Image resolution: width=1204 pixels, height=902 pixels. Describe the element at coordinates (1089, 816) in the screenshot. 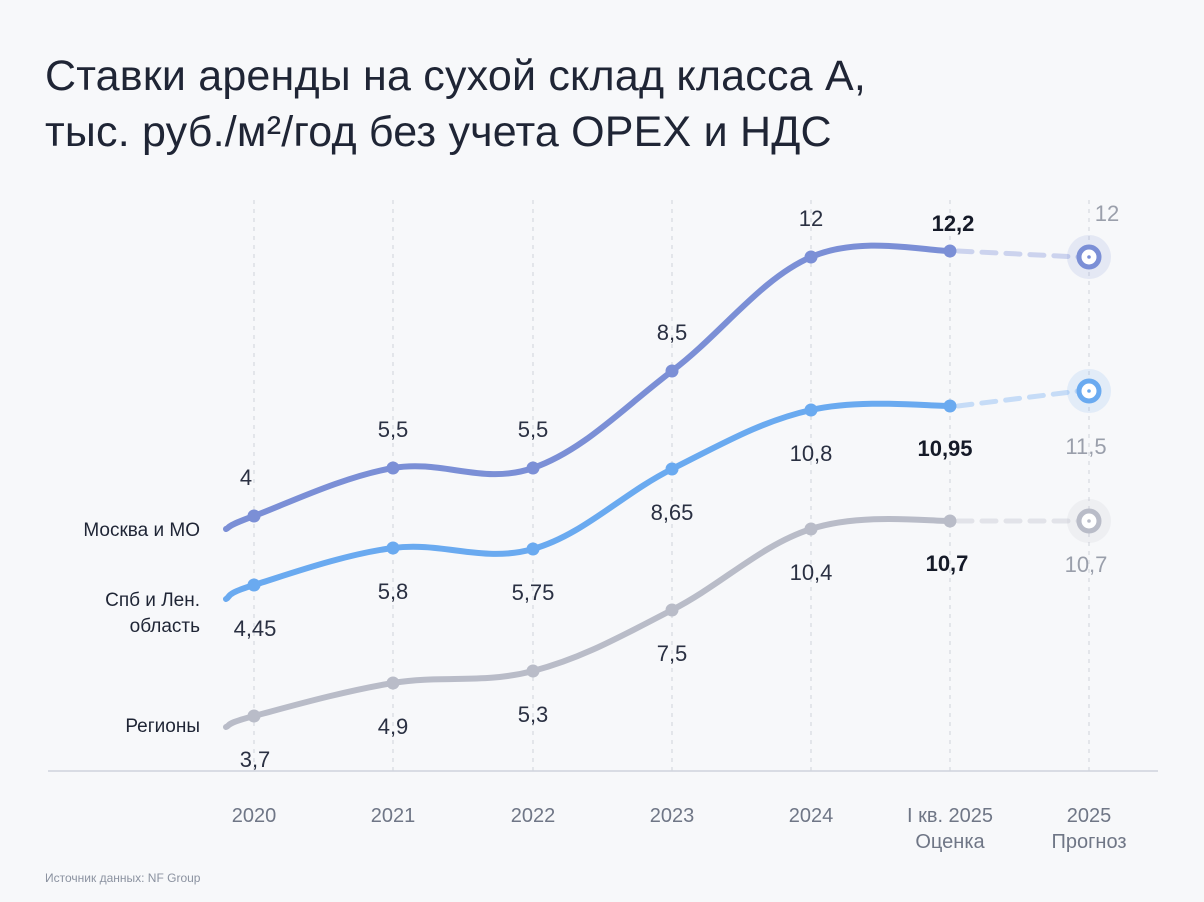

I see `x-tick-label: 2025` at that location.